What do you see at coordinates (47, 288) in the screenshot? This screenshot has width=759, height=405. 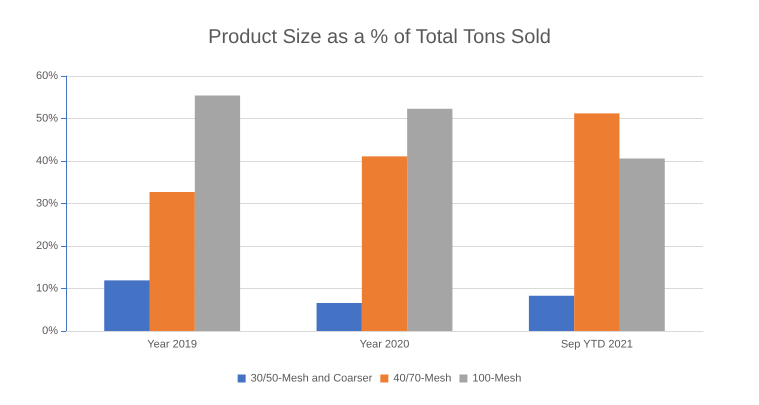 I see `y-tick-label: 10%` at bounding box center [47, 288].